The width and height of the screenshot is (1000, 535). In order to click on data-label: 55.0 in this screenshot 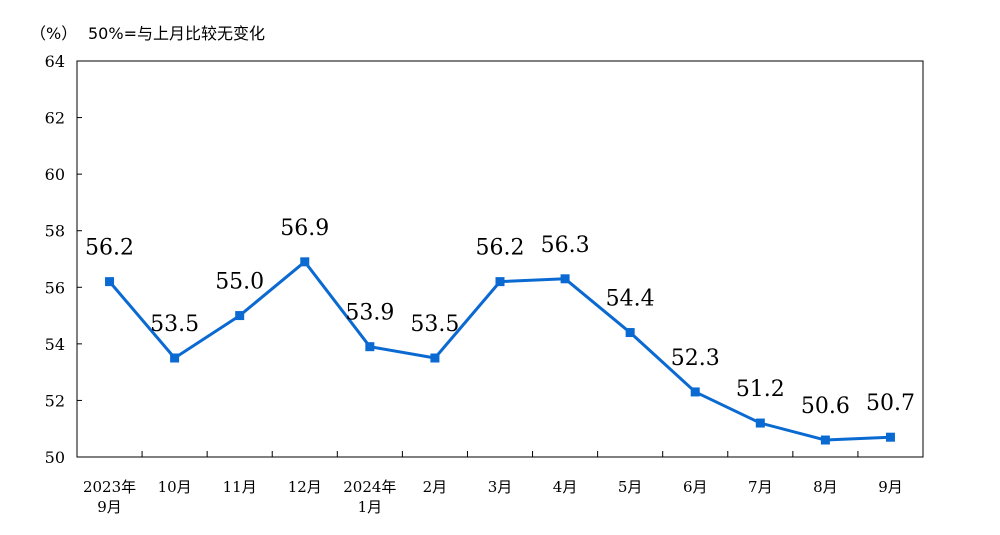, I will do `click(239, 282)`.